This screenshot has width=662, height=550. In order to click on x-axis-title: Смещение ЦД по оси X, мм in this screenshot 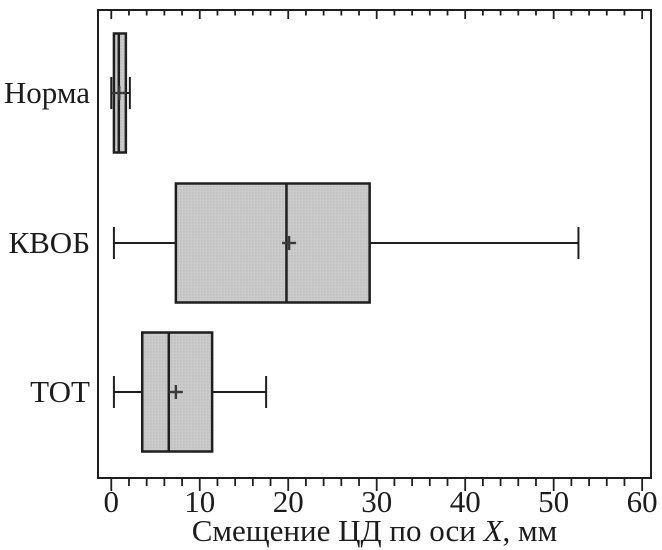, I will do `click(374, 531)`.